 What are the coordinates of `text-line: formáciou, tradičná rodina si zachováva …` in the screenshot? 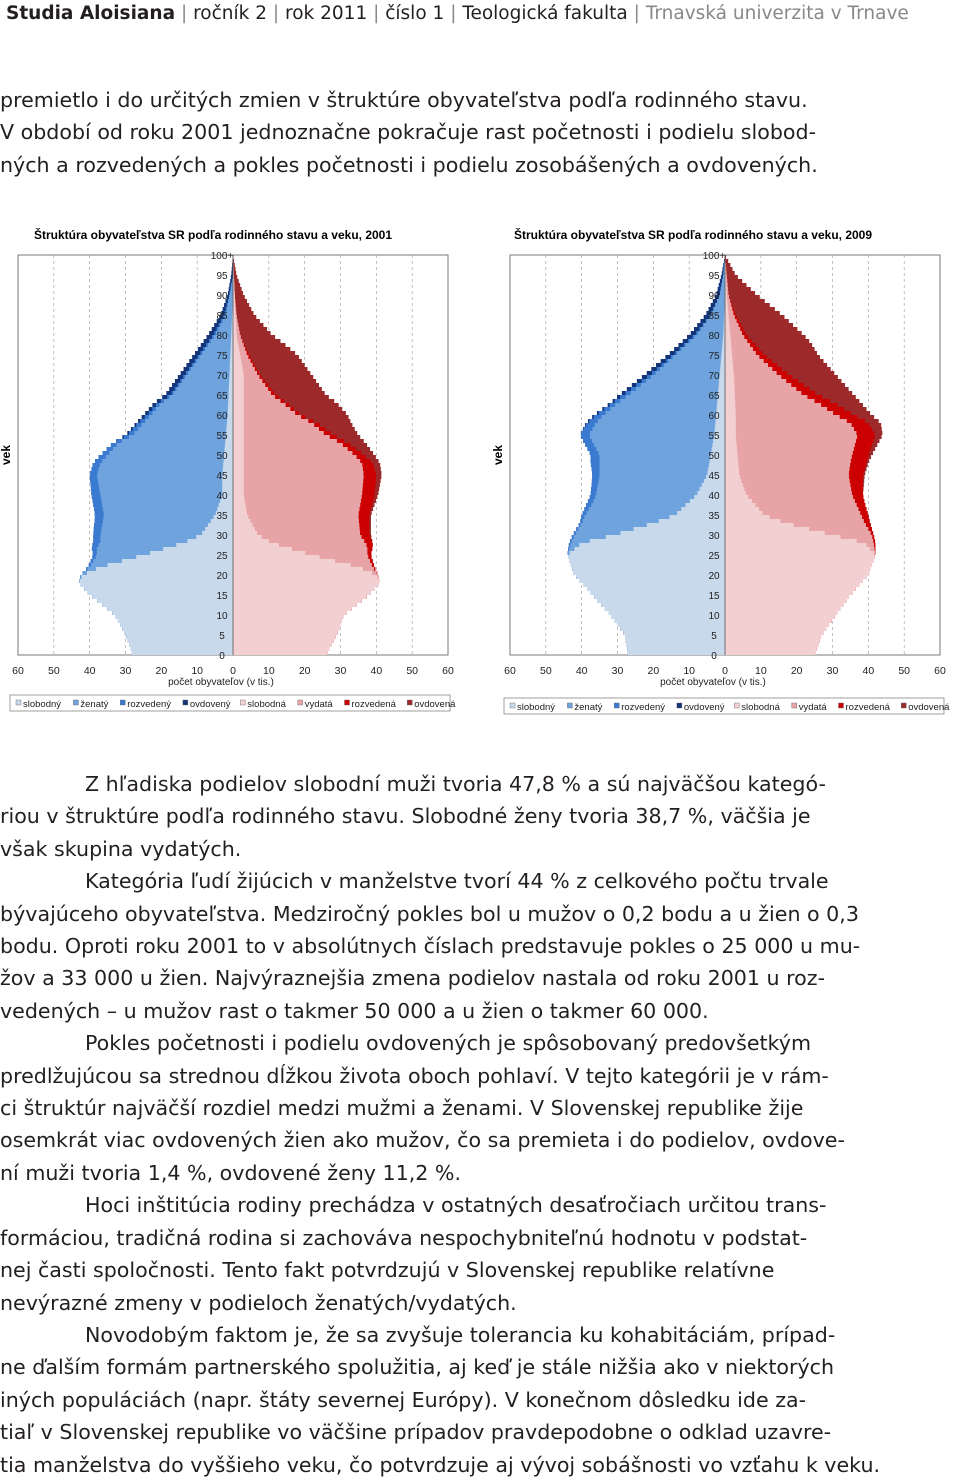 It's located at (404, 1237).